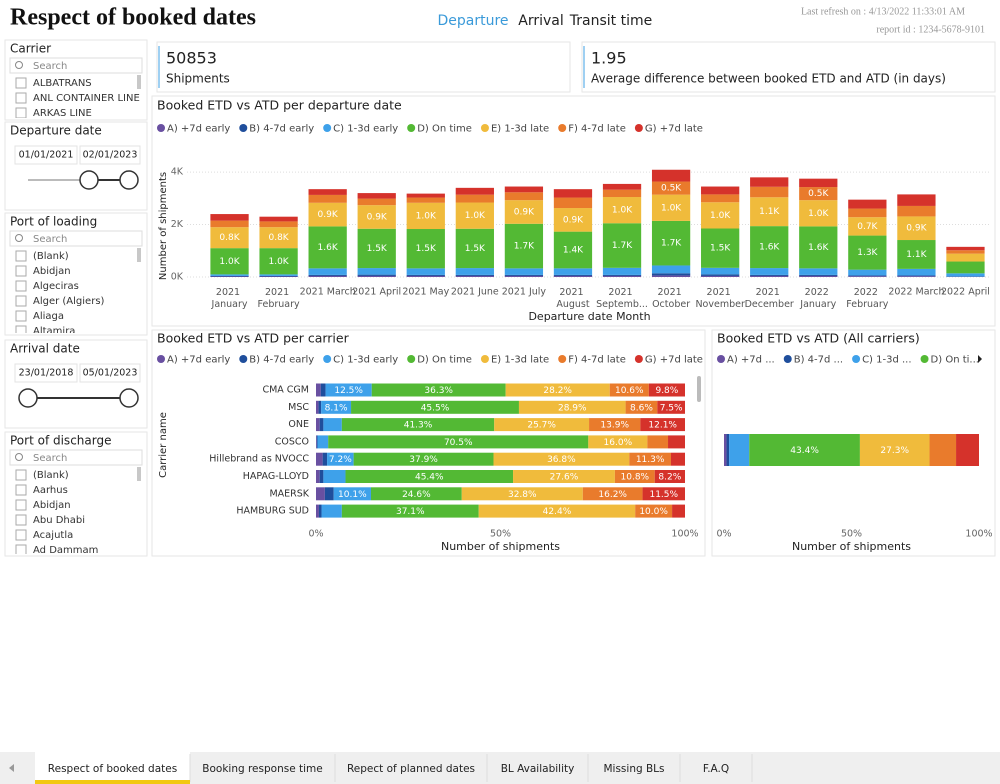  What do you see at coordinates (573, 250) in the screenshot?
I see `data-label: 1.4K` at bounding box center [573, 250].